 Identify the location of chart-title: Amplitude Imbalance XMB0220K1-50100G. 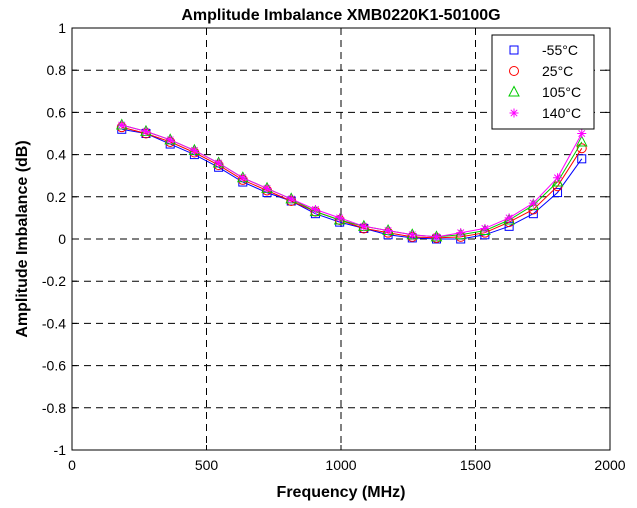
(340, 15).